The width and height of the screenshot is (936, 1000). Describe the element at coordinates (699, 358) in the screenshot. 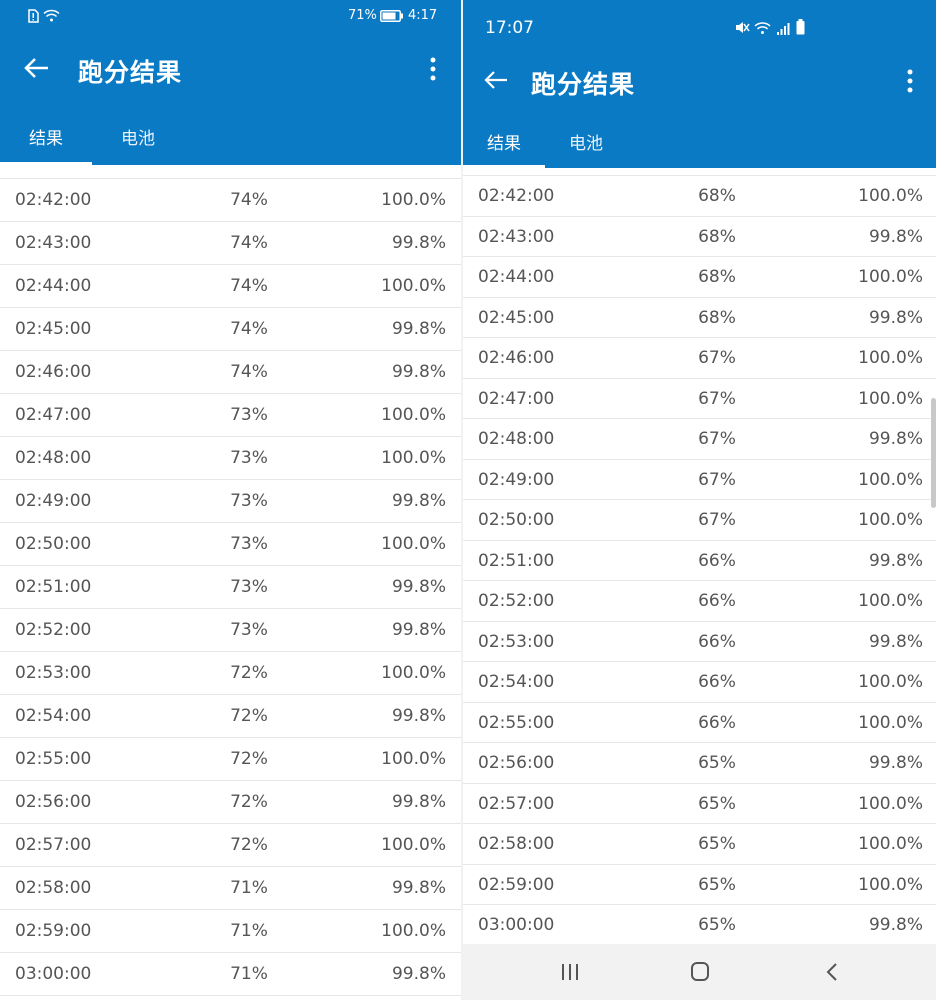

I see `table-row: 02:46:00 67% 100.0%` at that location.